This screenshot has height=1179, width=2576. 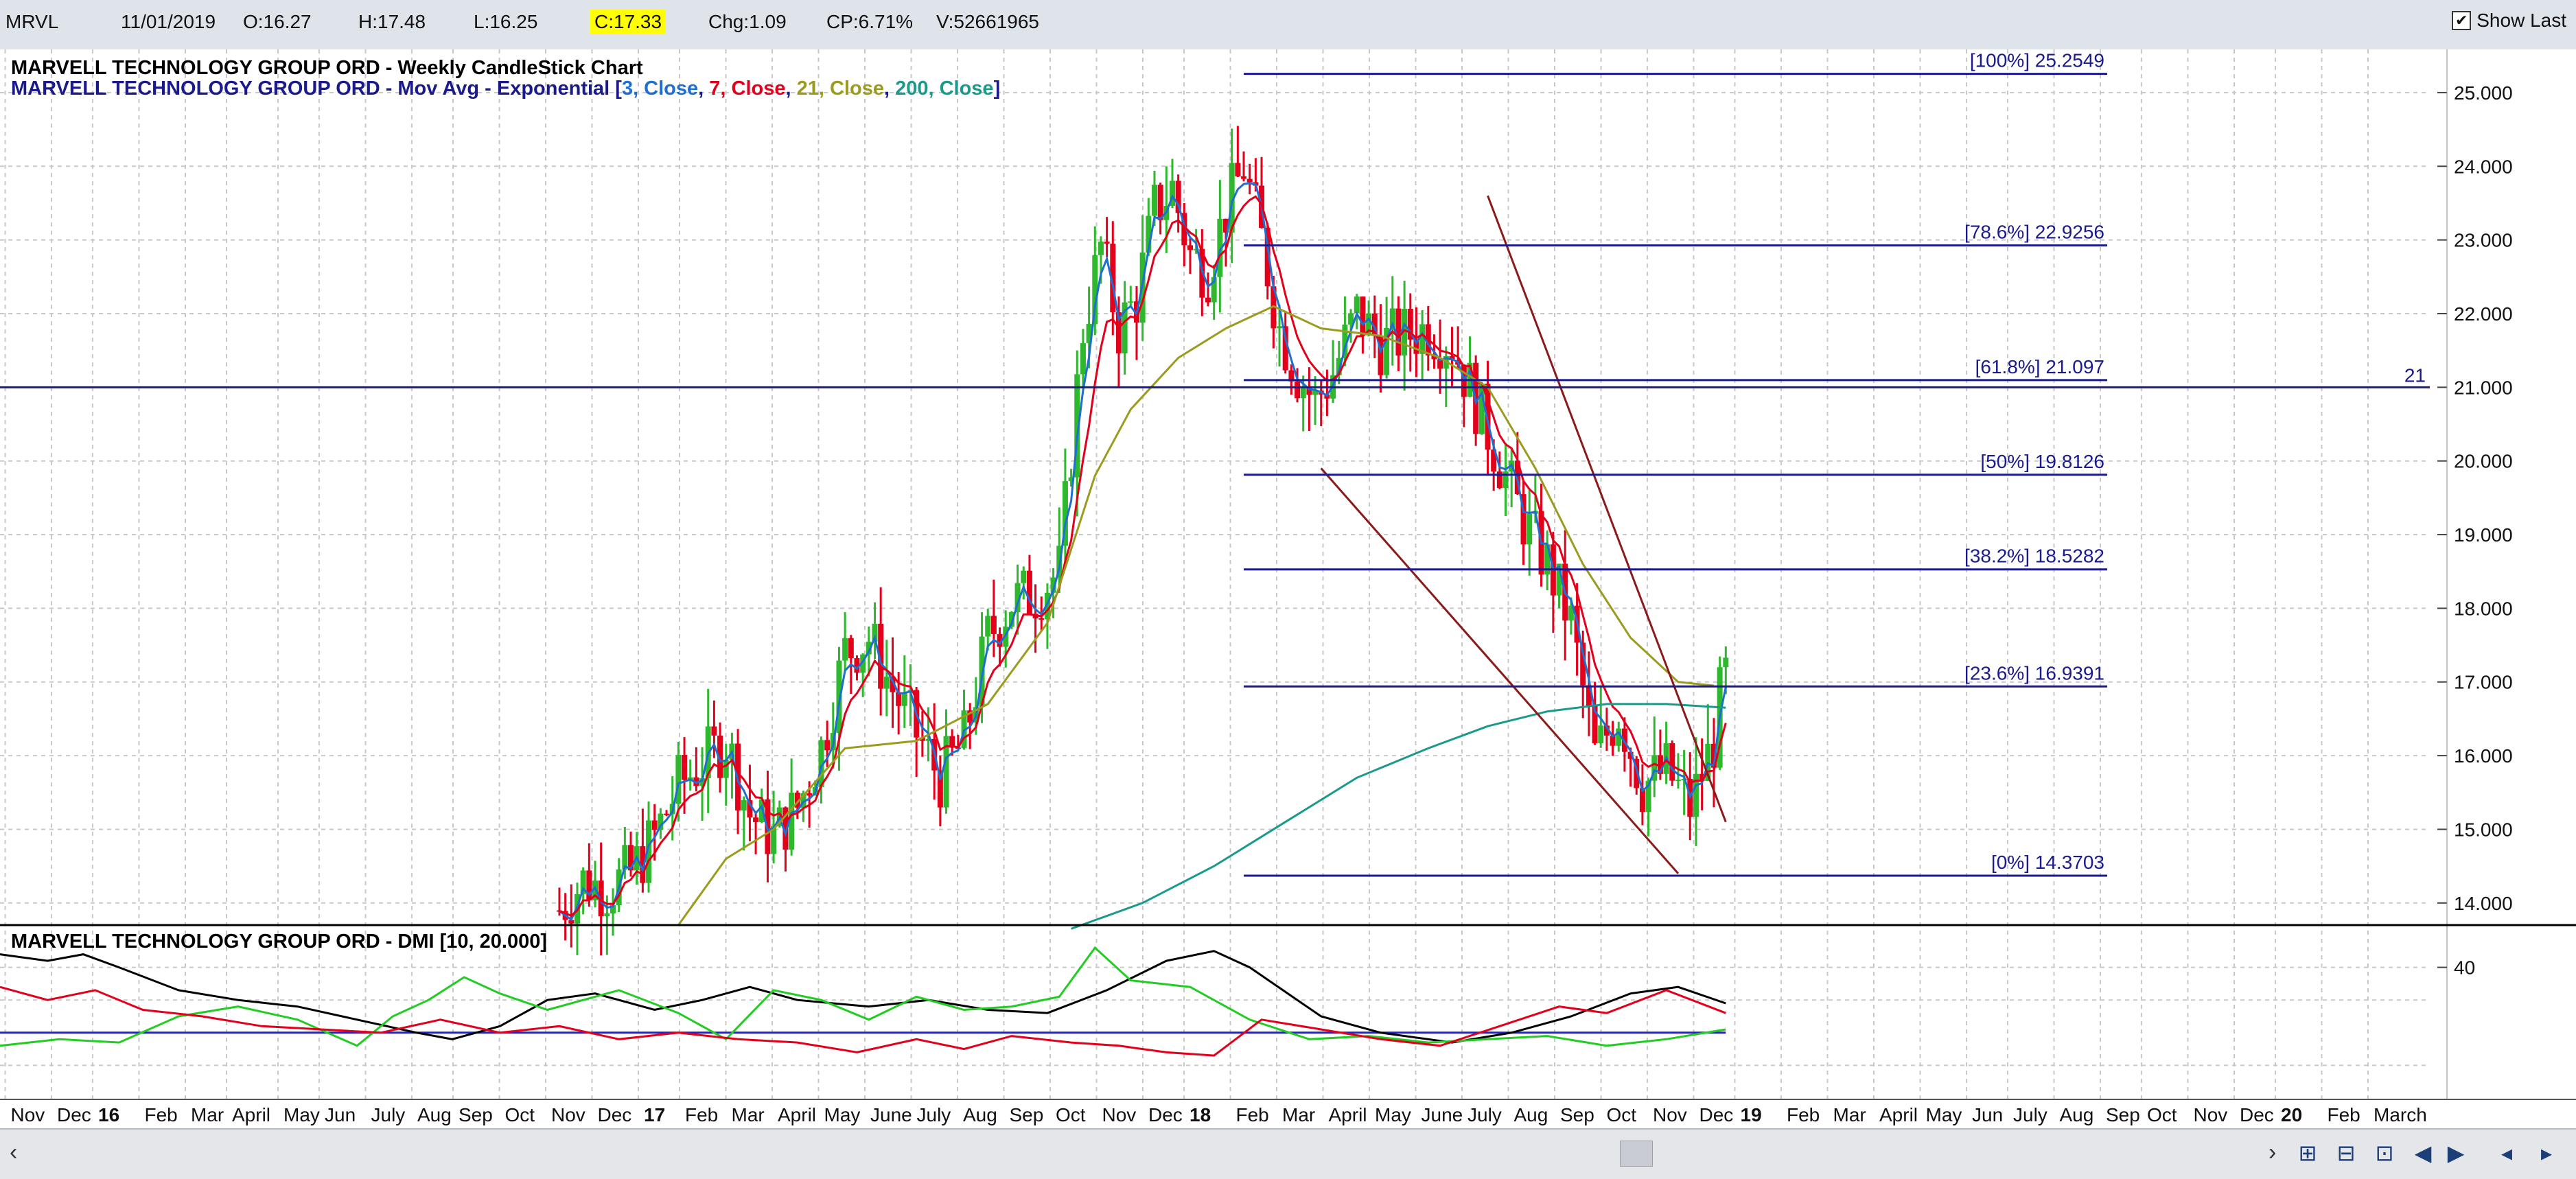 What do you see at coordinates (2546, 1153) in the screenshot?
I see `page-right-icon: ▸` at bounding box center [2546, 1153].